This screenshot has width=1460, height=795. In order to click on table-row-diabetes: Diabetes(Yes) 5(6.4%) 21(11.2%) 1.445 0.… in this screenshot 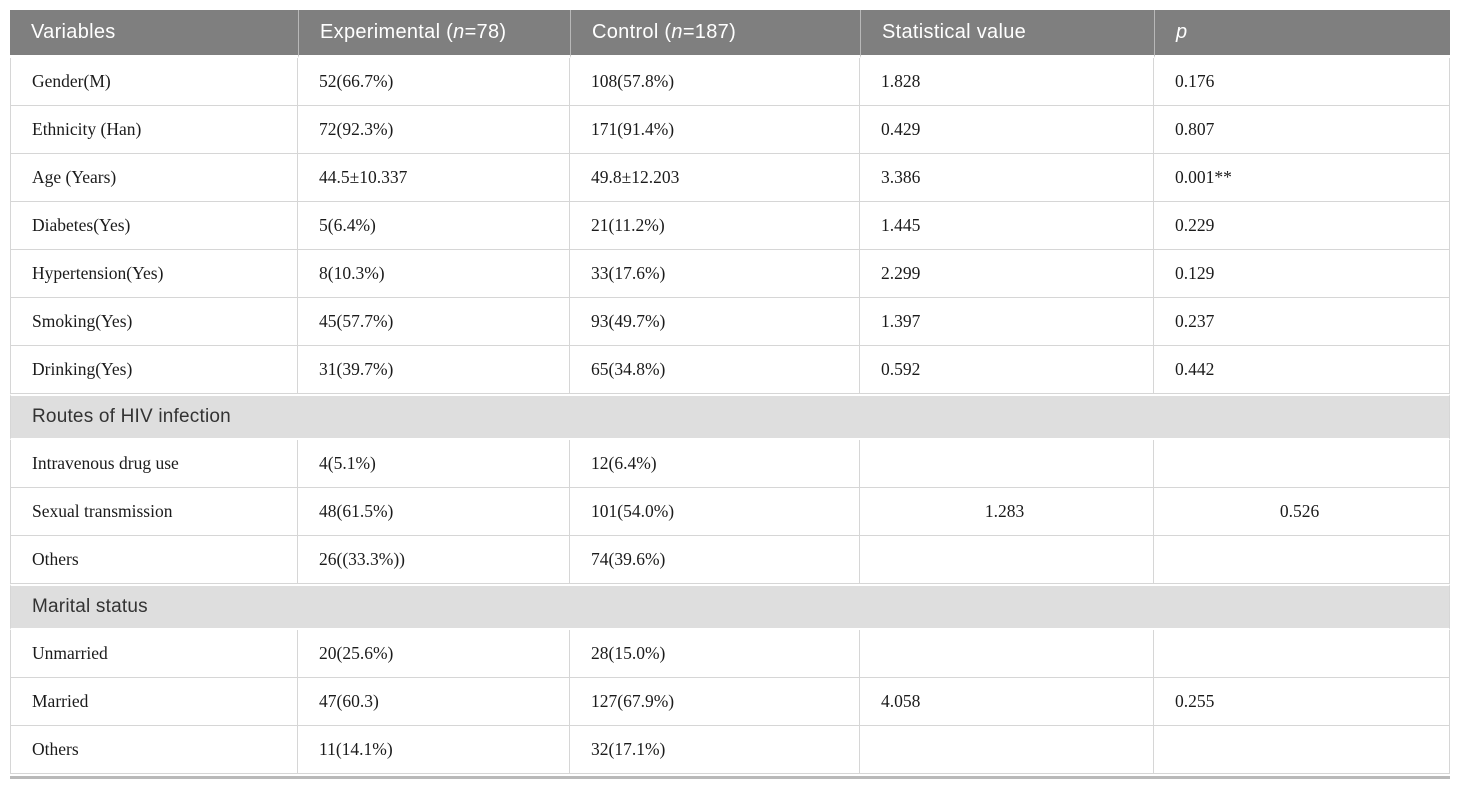, I will do `click(730, 226)`.